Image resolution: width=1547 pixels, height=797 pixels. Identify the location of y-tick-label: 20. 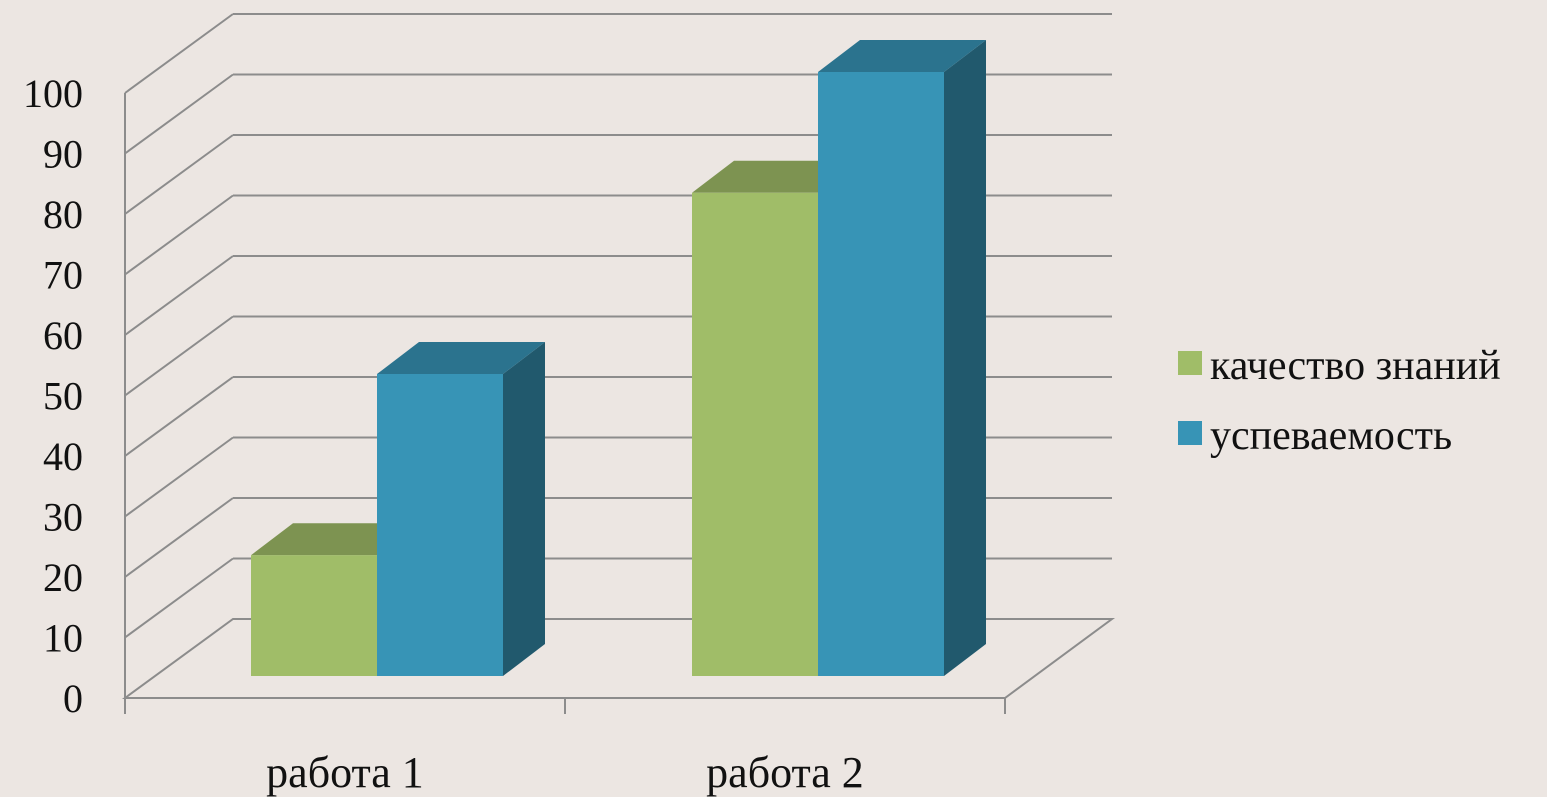
(63, 577).